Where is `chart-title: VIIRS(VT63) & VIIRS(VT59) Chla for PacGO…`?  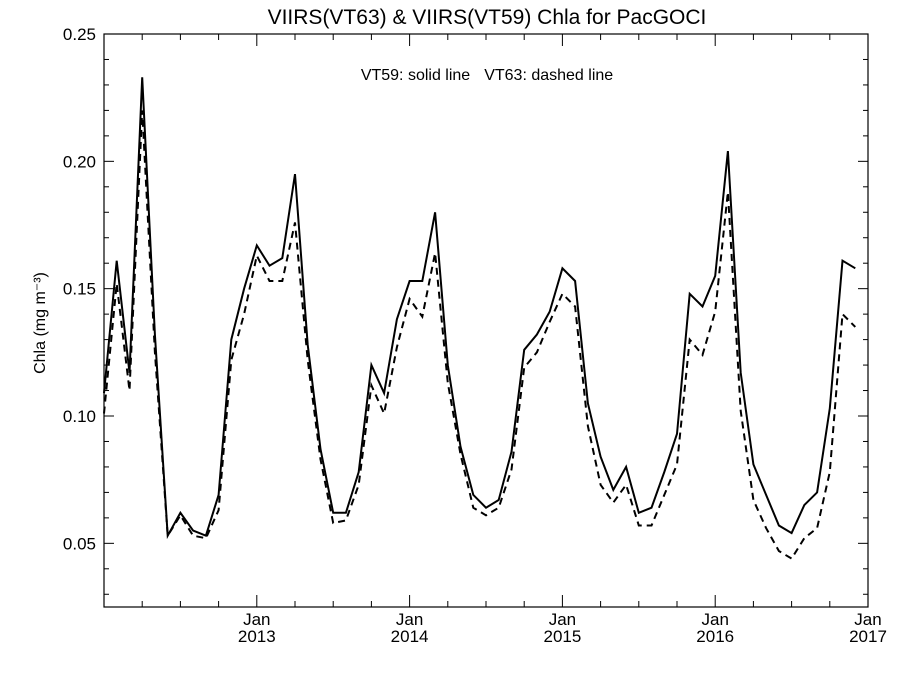
chart-title: VIIRS(VT63) & VIIRS(VT59) Chla for PacGO… is located at coordinates (487, 17).